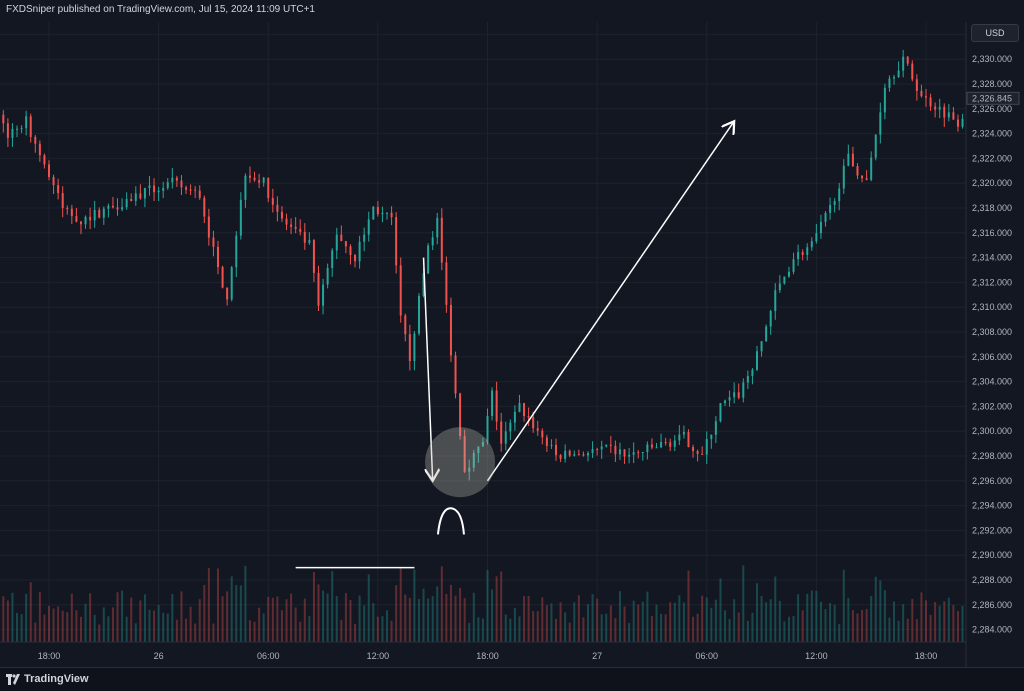 The image size is (1024, 691). What do you see at coordinates (992, 431) in the screenshot?
I see `y-tick-label: 2,300.000` at bounding box center [992, 431].